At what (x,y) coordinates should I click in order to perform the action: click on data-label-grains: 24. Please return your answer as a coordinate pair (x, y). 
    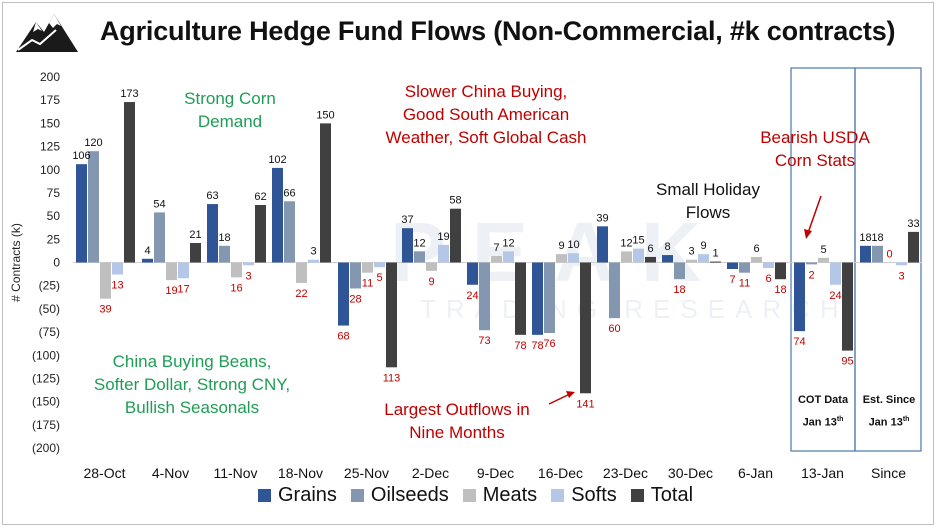
    Looking at the image, I should click on (472, 296).